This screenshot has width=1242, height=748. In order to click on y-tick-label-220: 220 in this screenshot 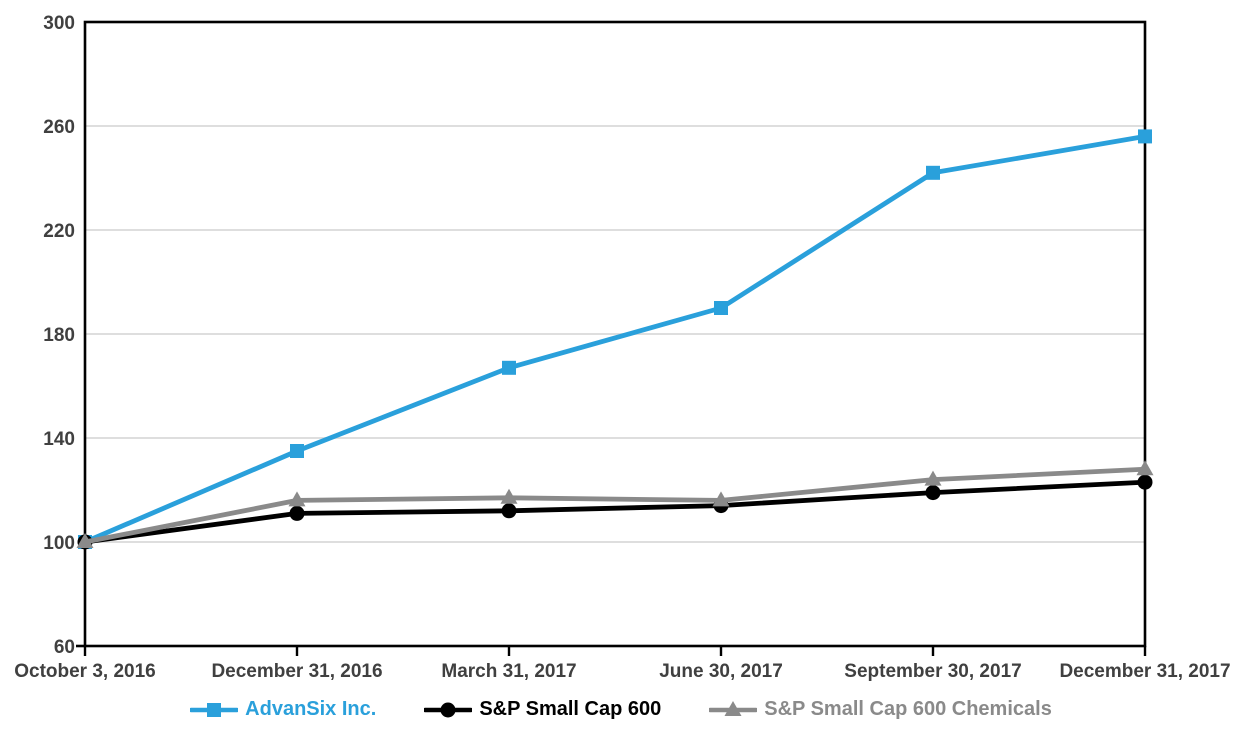, I will do `click(59, 231)`.